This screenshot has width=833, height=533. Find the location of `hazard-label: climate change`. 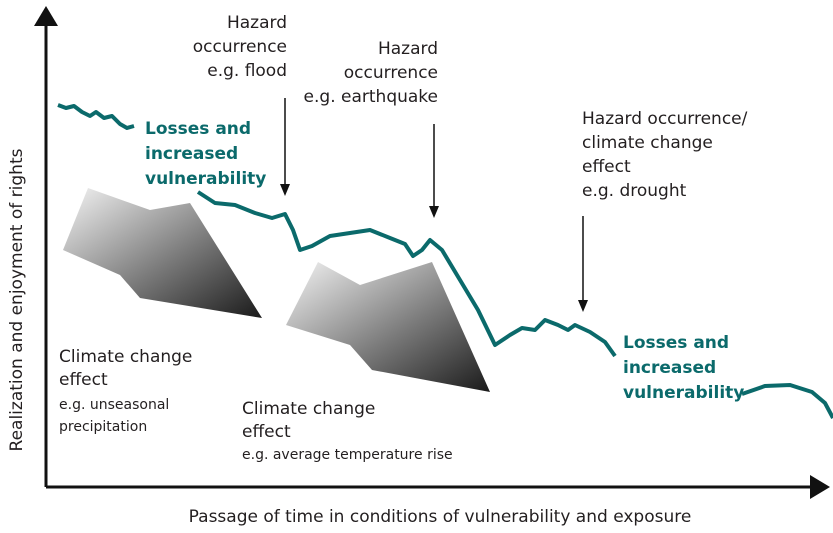

hazard-label: climate change is located at coordinates (647, 143).